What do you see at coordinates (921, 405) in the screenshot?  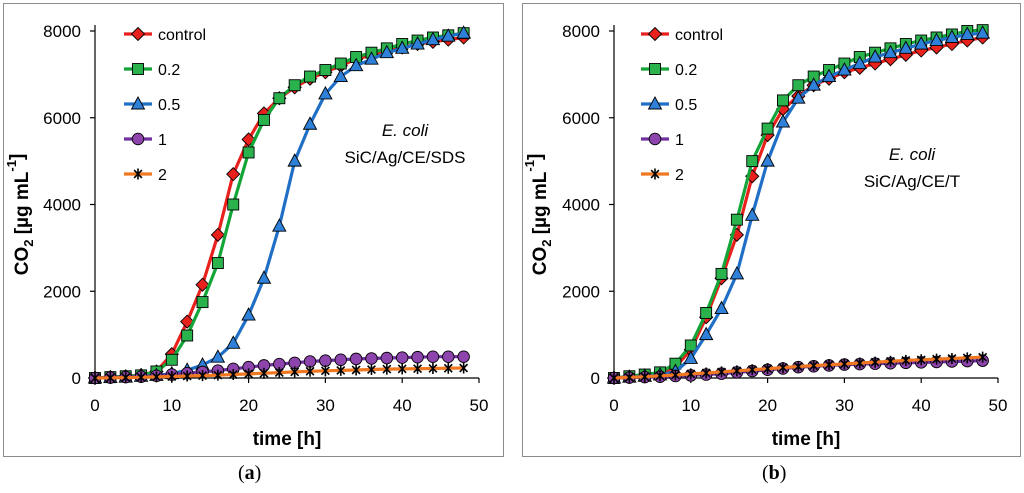 I see `x-tick-label: 40` at bounding box center [921, 405].